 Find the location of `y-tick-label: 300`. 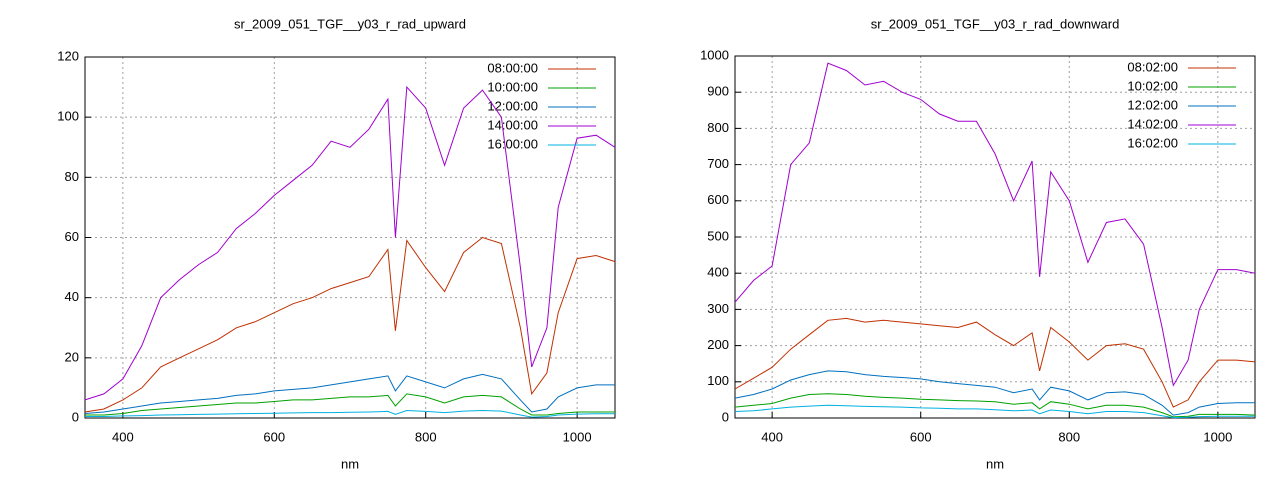

y-tick-label: 300 is located at coordinates (718, 308).